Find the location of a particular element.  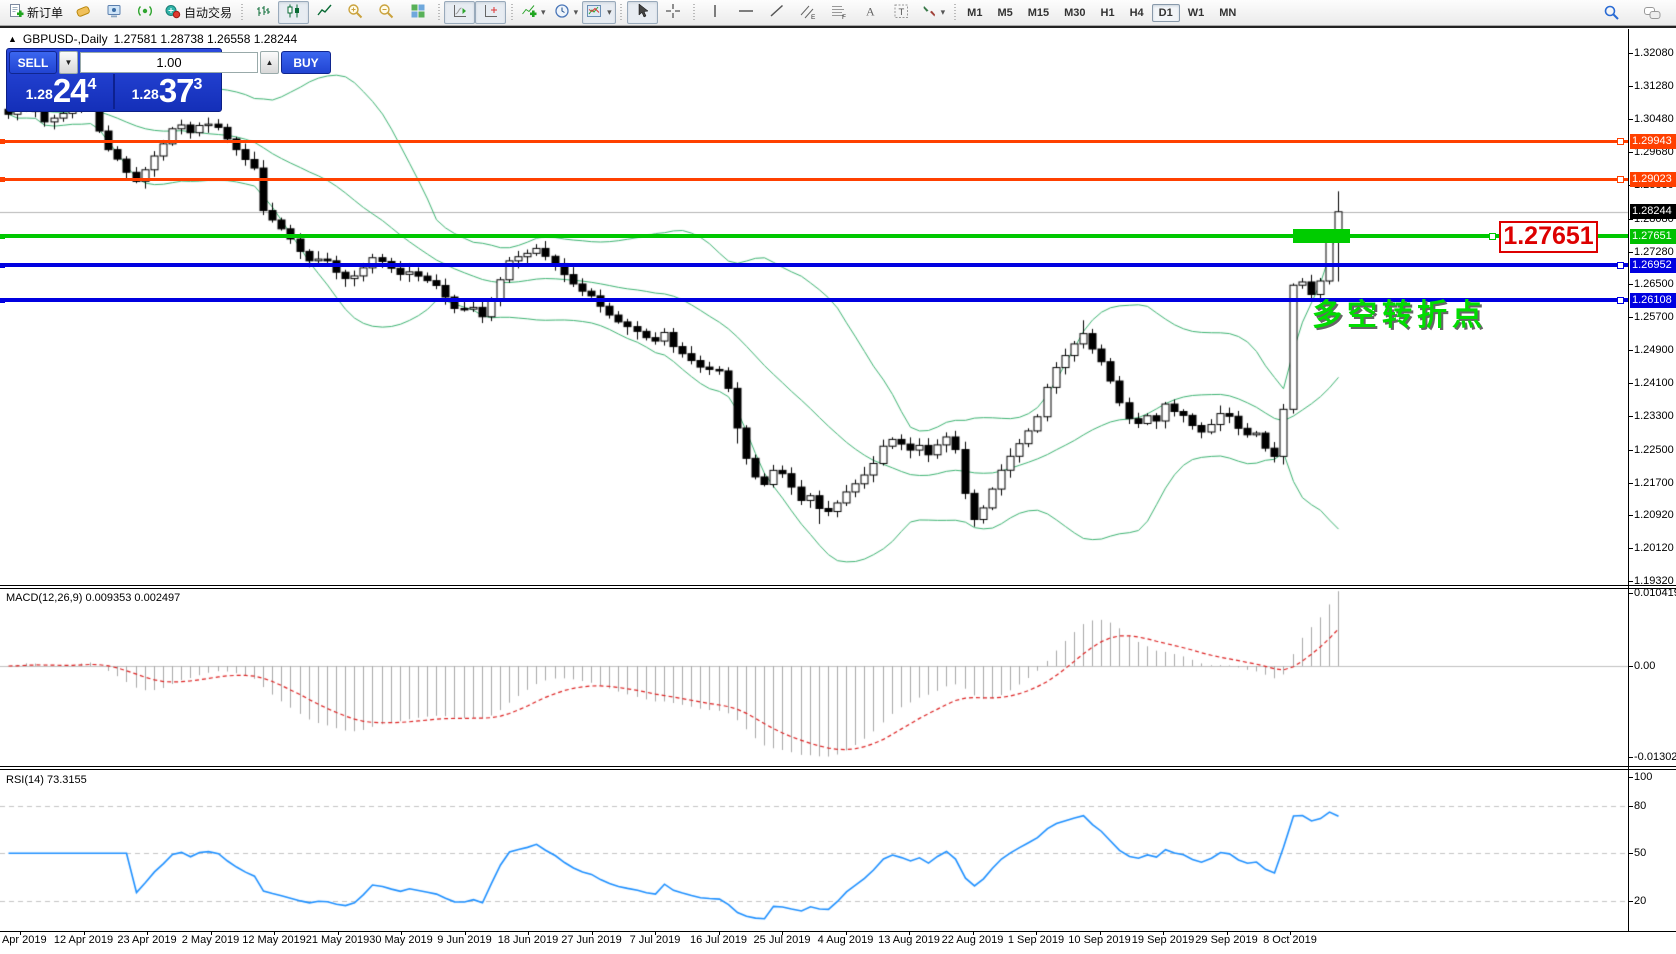

signal-icon is located at coordinates (145, 12).